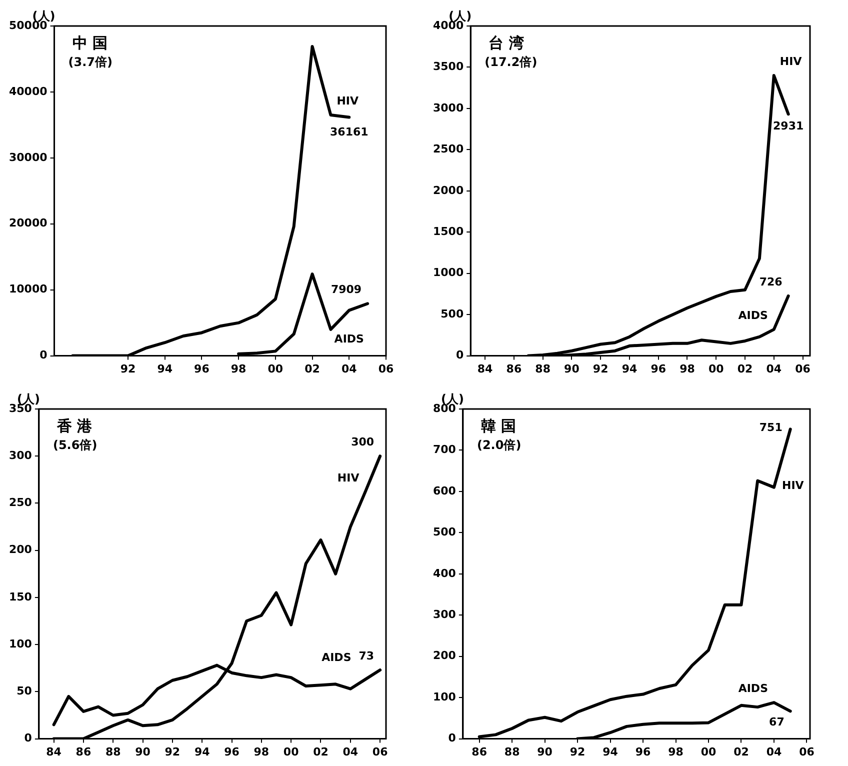  What do you see at coordinates (444, 491) in the screenshot?
I see `y-tick-label: 600` at bounding box center [444, 491].